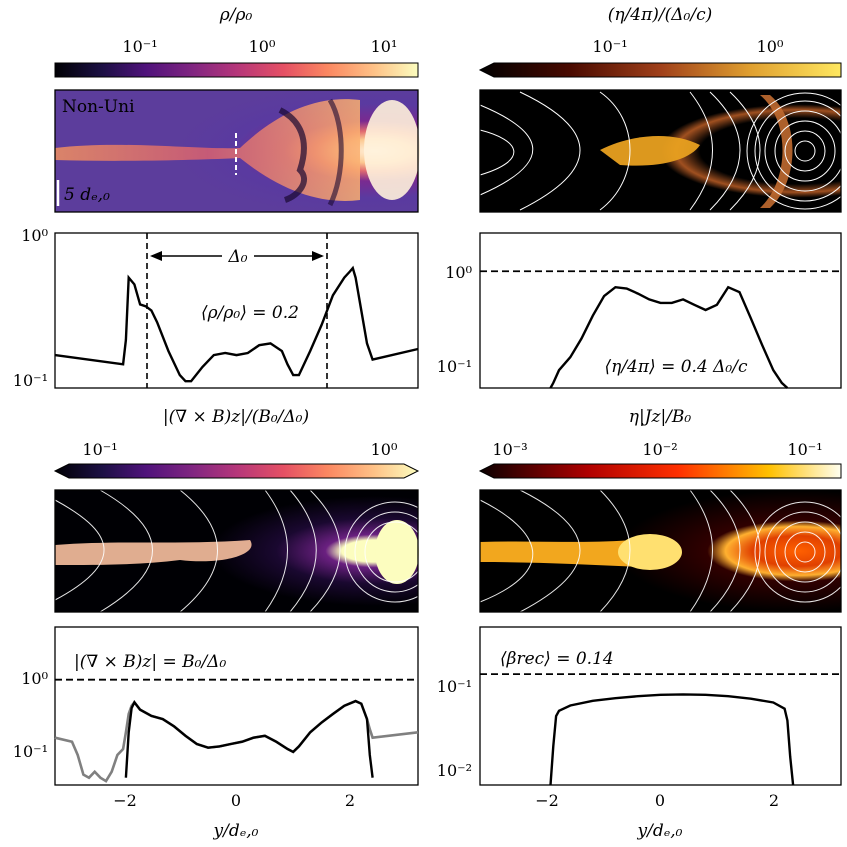 This screenshot has height=847, width=847. Describe the element at coordinates (236, 324) in the screenshot. I see `density-curve` at that location.